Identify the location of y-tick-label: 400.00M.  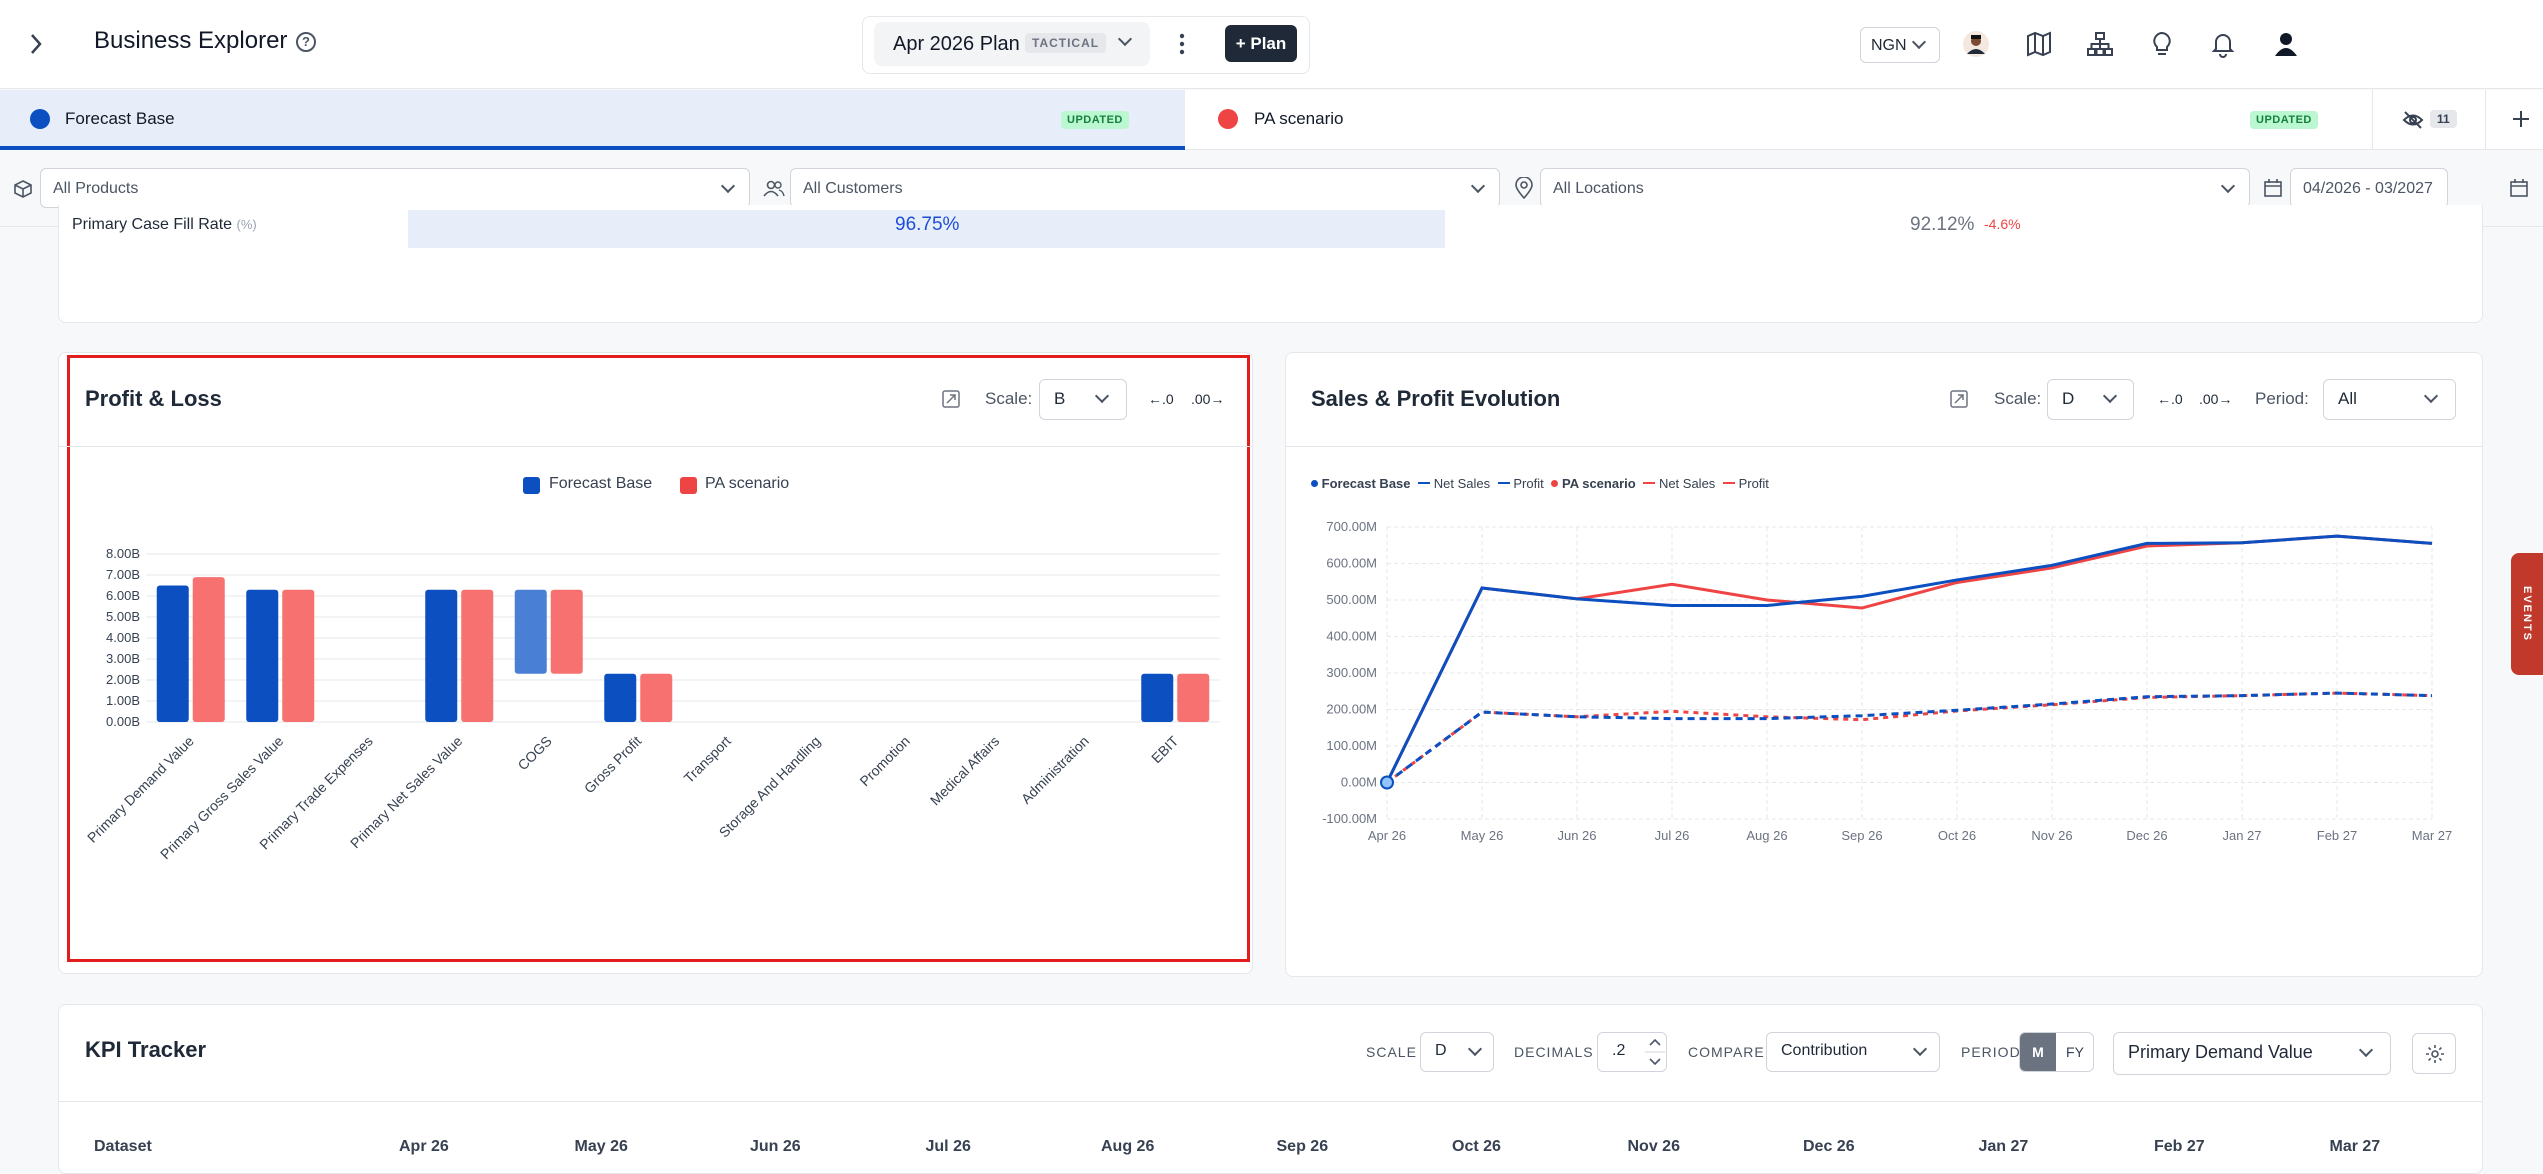
(1351, 636).